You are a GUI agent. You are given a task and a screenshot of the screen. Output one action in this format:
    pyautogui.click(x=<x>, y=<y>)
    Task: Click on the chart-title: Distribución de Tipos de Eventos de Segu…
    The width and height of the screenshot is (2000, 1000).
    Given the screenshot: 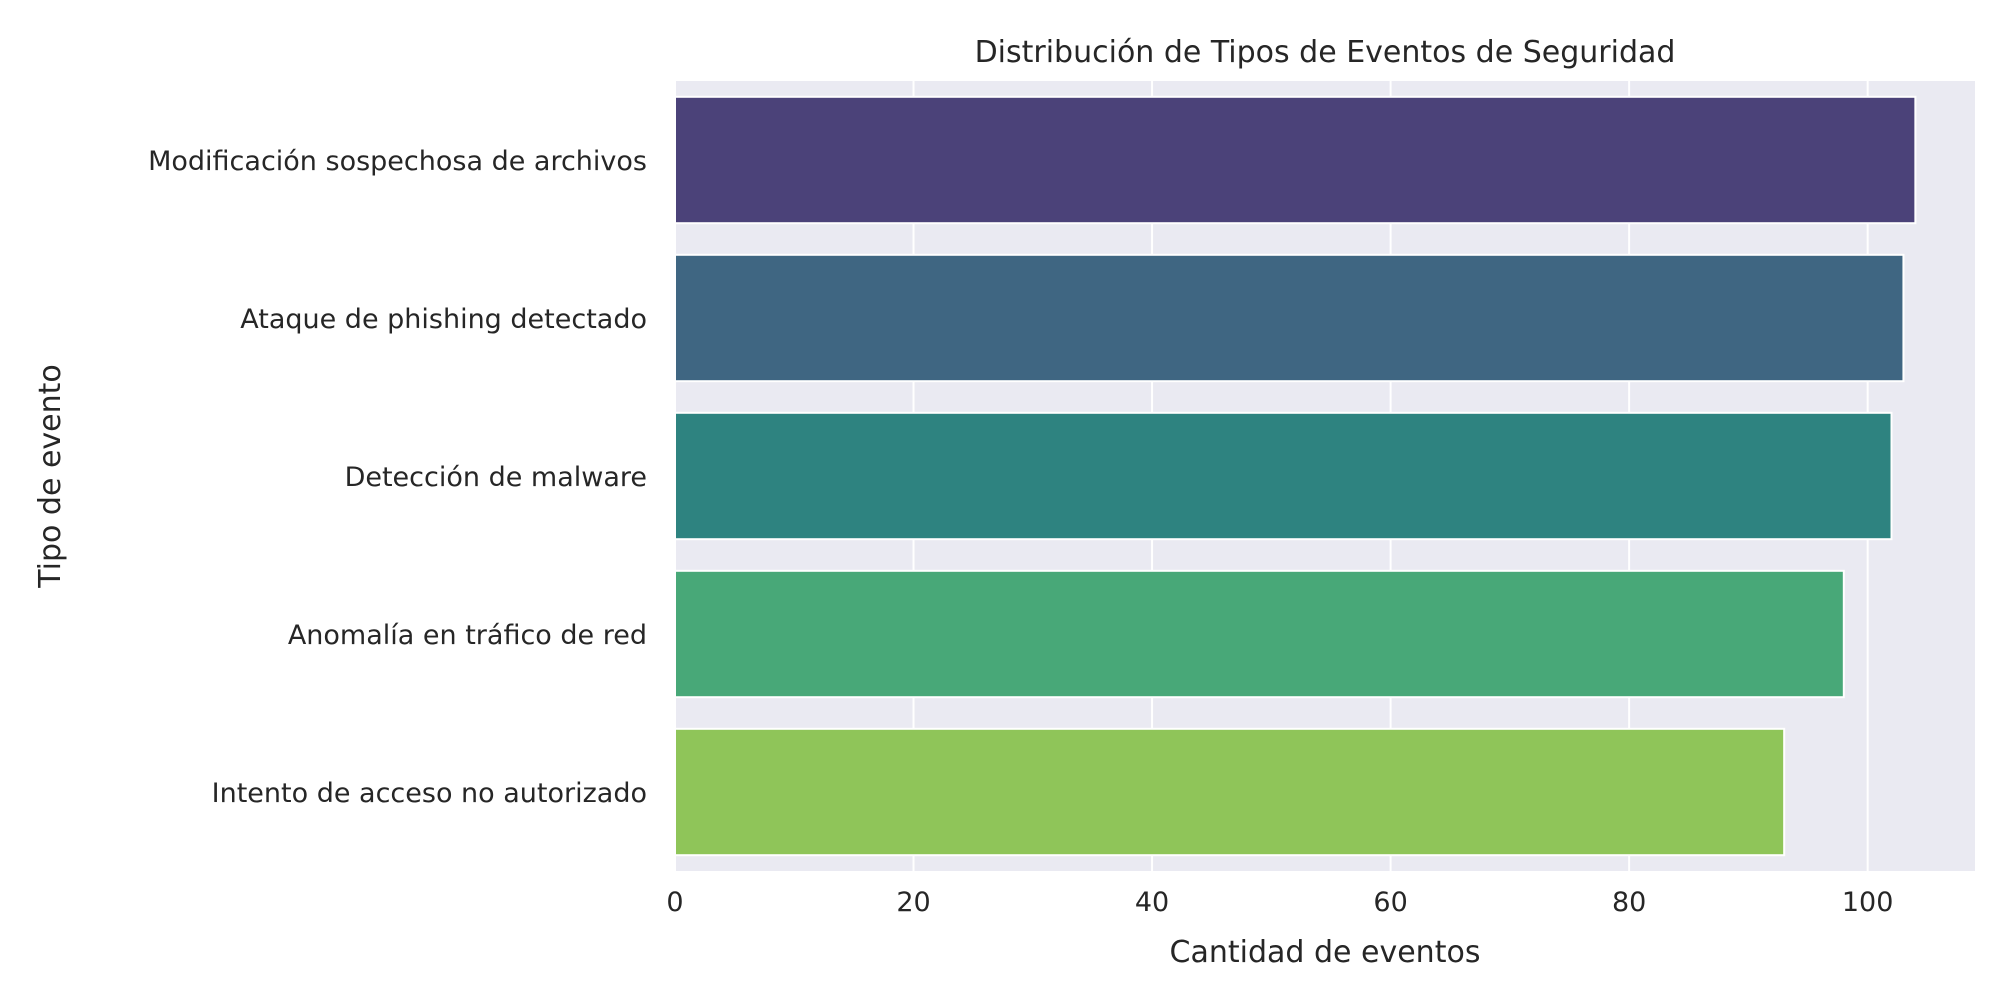 What is the action you would take?
    pyautogui.click(x=1325, y=52)
    